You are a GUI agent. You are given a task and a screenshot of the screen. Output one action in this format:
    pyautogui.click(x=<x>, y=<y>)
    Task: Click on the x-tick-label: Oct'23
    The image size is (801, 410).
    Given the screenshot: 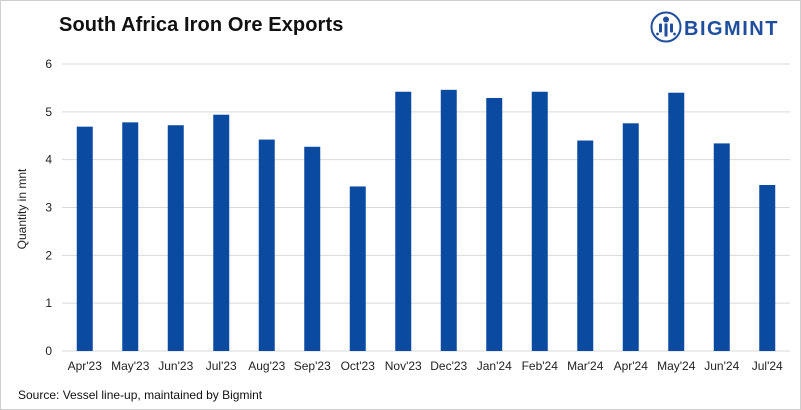 What is the action you would take?
    pyautogui.click(x=358, y=366)
    